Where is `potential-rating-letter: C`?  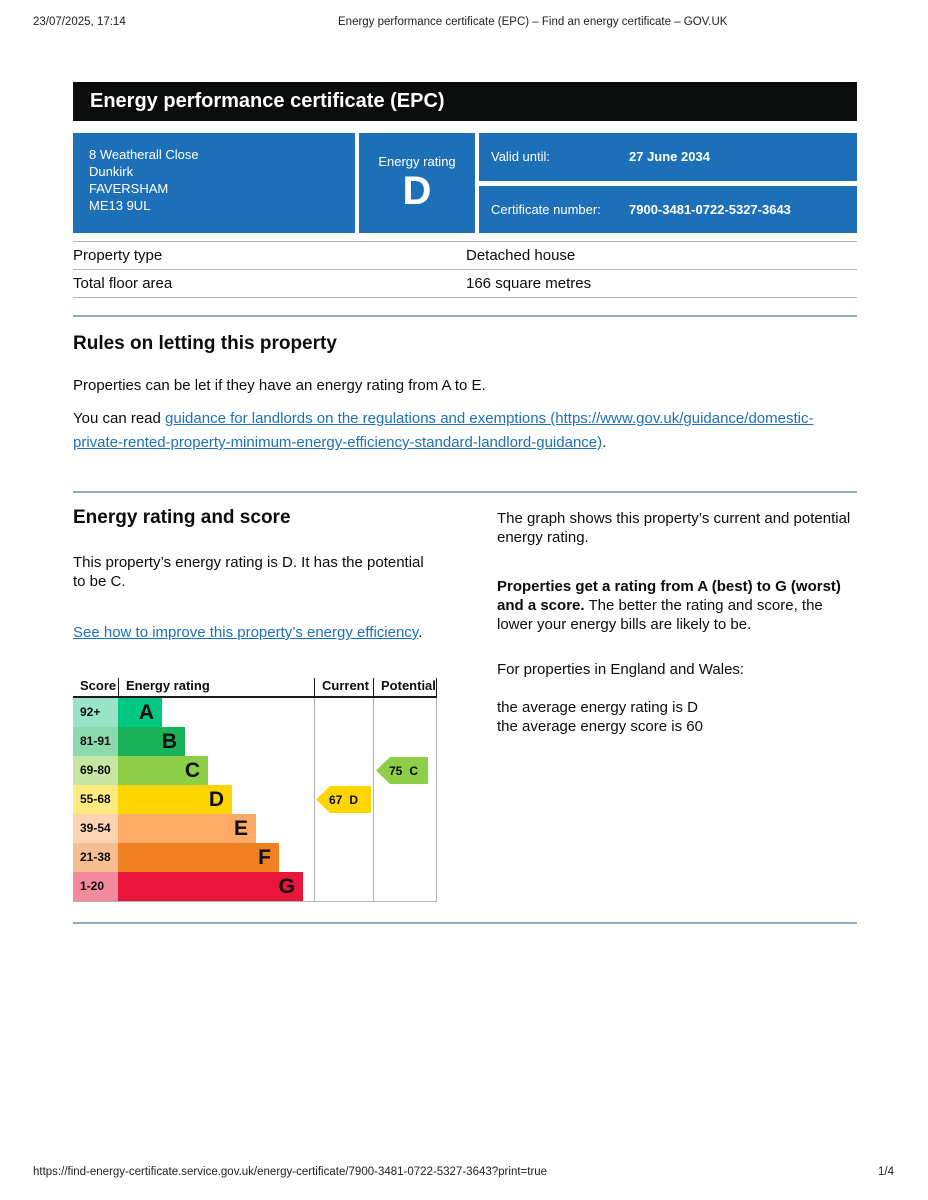 potential-rating-letter: C is located at coordinates (414, 770).